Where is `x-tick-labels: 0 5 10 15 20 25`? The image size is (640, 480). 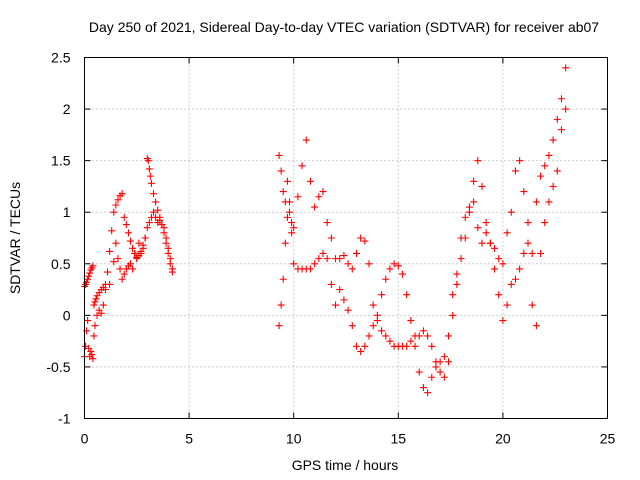
x-tick-labels: 0 5 10 15 20 25 is located at coordinates (348, 439).